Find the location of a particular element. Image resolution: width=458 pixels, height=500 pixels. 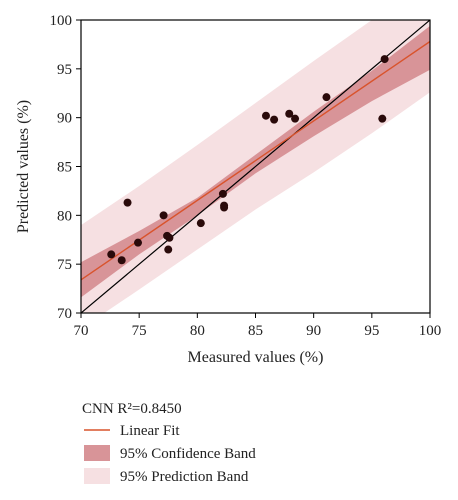

legend-label: 95% Prediction Band is located at coordinates (184, 477).